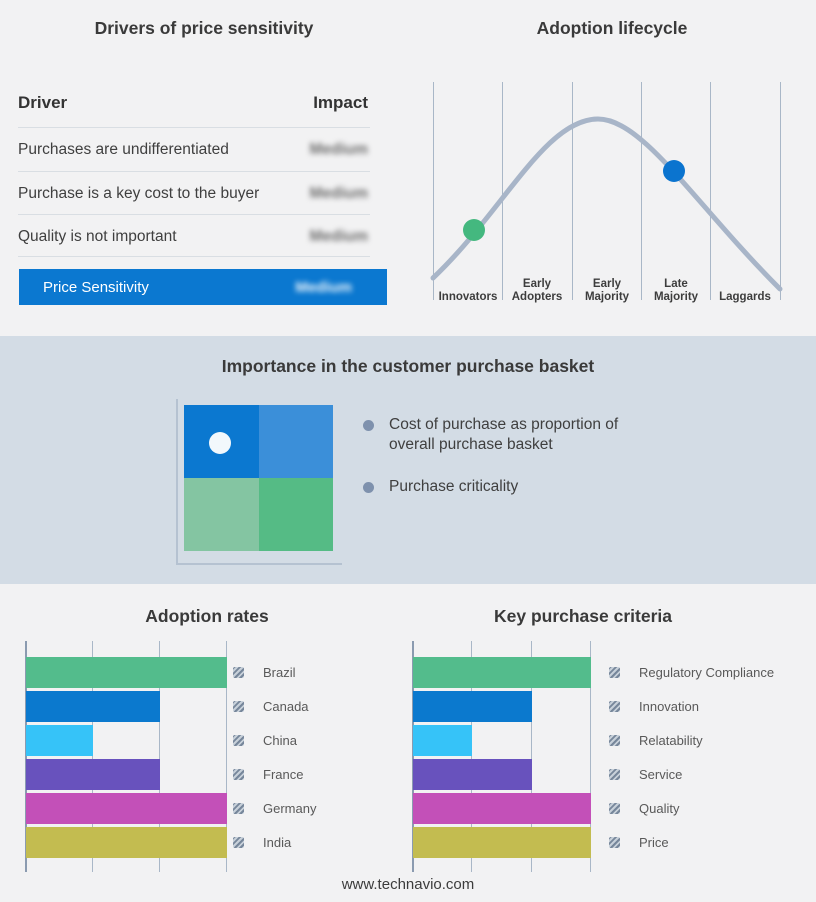  Describe the element at coordinates (26, 756) in the screenshot. I see `y-axis` at that location.